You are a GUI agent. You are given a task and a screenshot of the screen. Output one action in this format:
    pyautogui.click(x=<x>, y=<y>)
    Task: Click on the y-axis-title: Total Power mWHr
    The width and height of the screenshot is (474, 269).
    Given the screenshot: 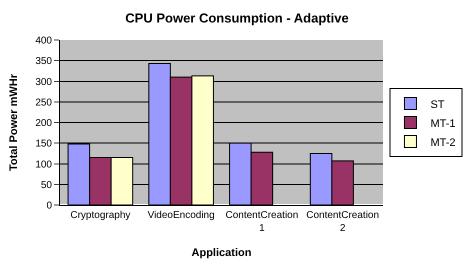 What is the action you would take?
    pyautogui.click(x=14, y=122)
    